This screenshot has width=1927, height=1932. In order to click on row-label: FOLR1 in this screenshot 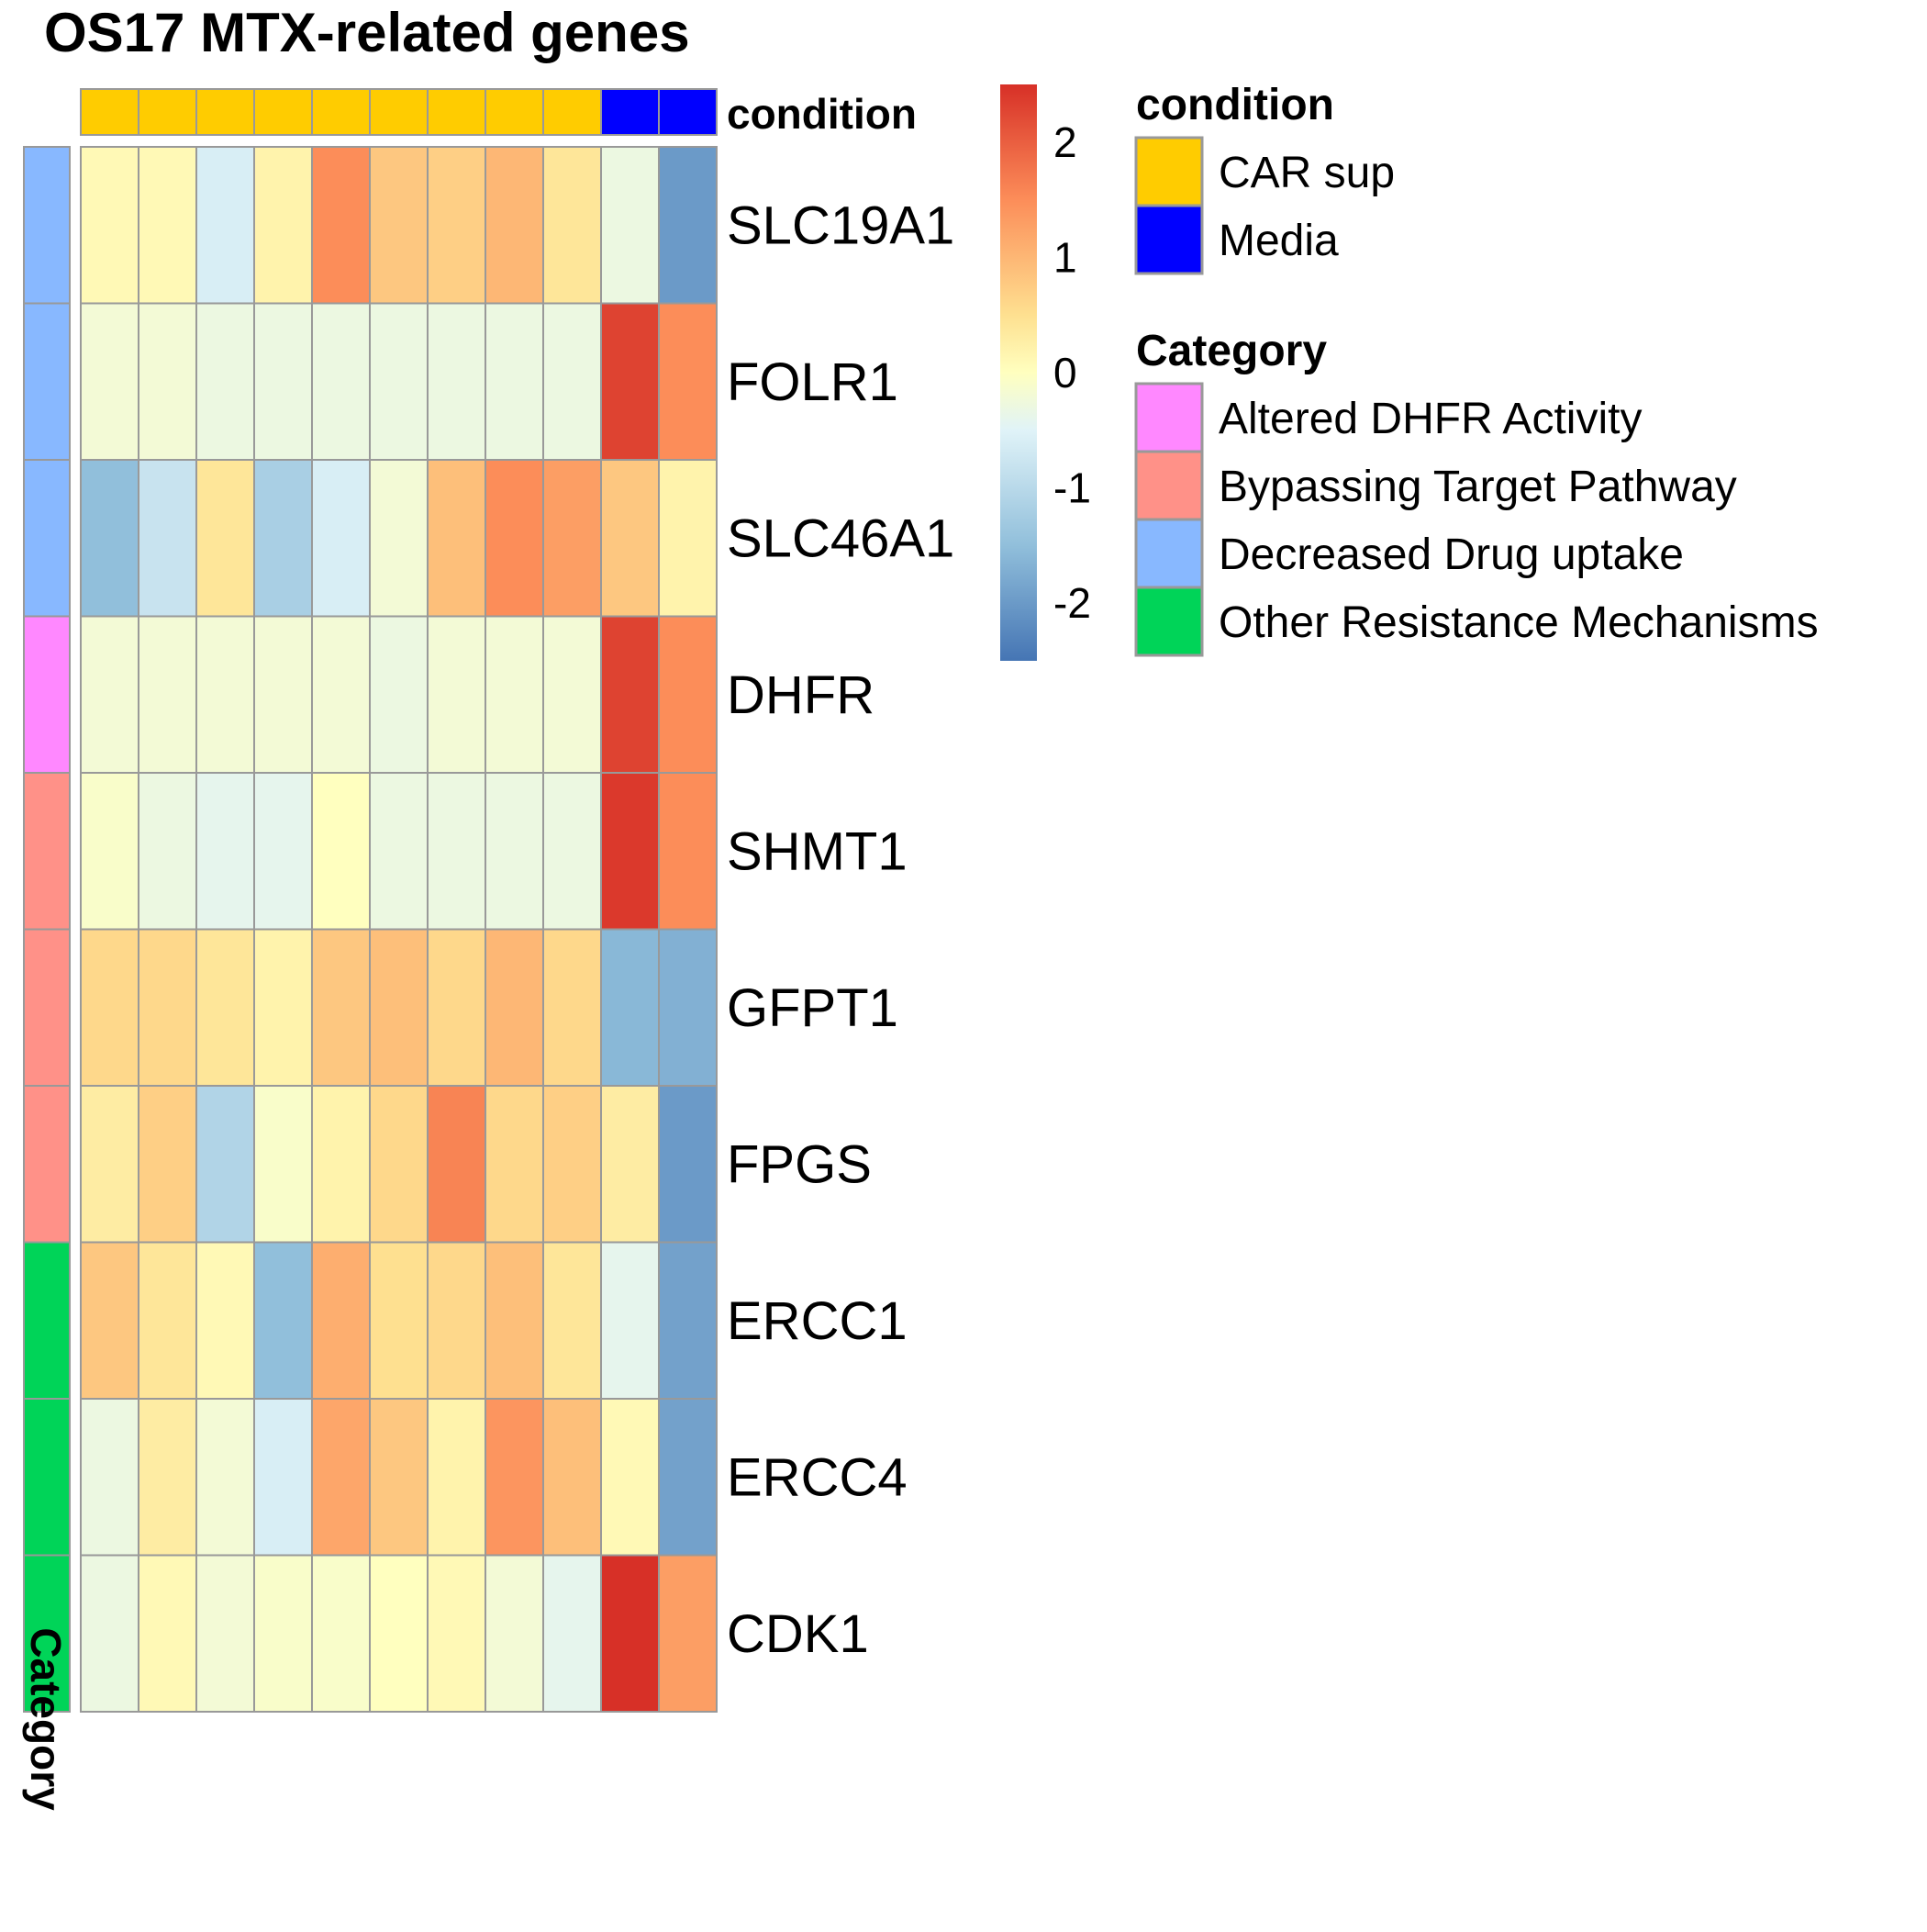, I will do `click(812, 382)`.